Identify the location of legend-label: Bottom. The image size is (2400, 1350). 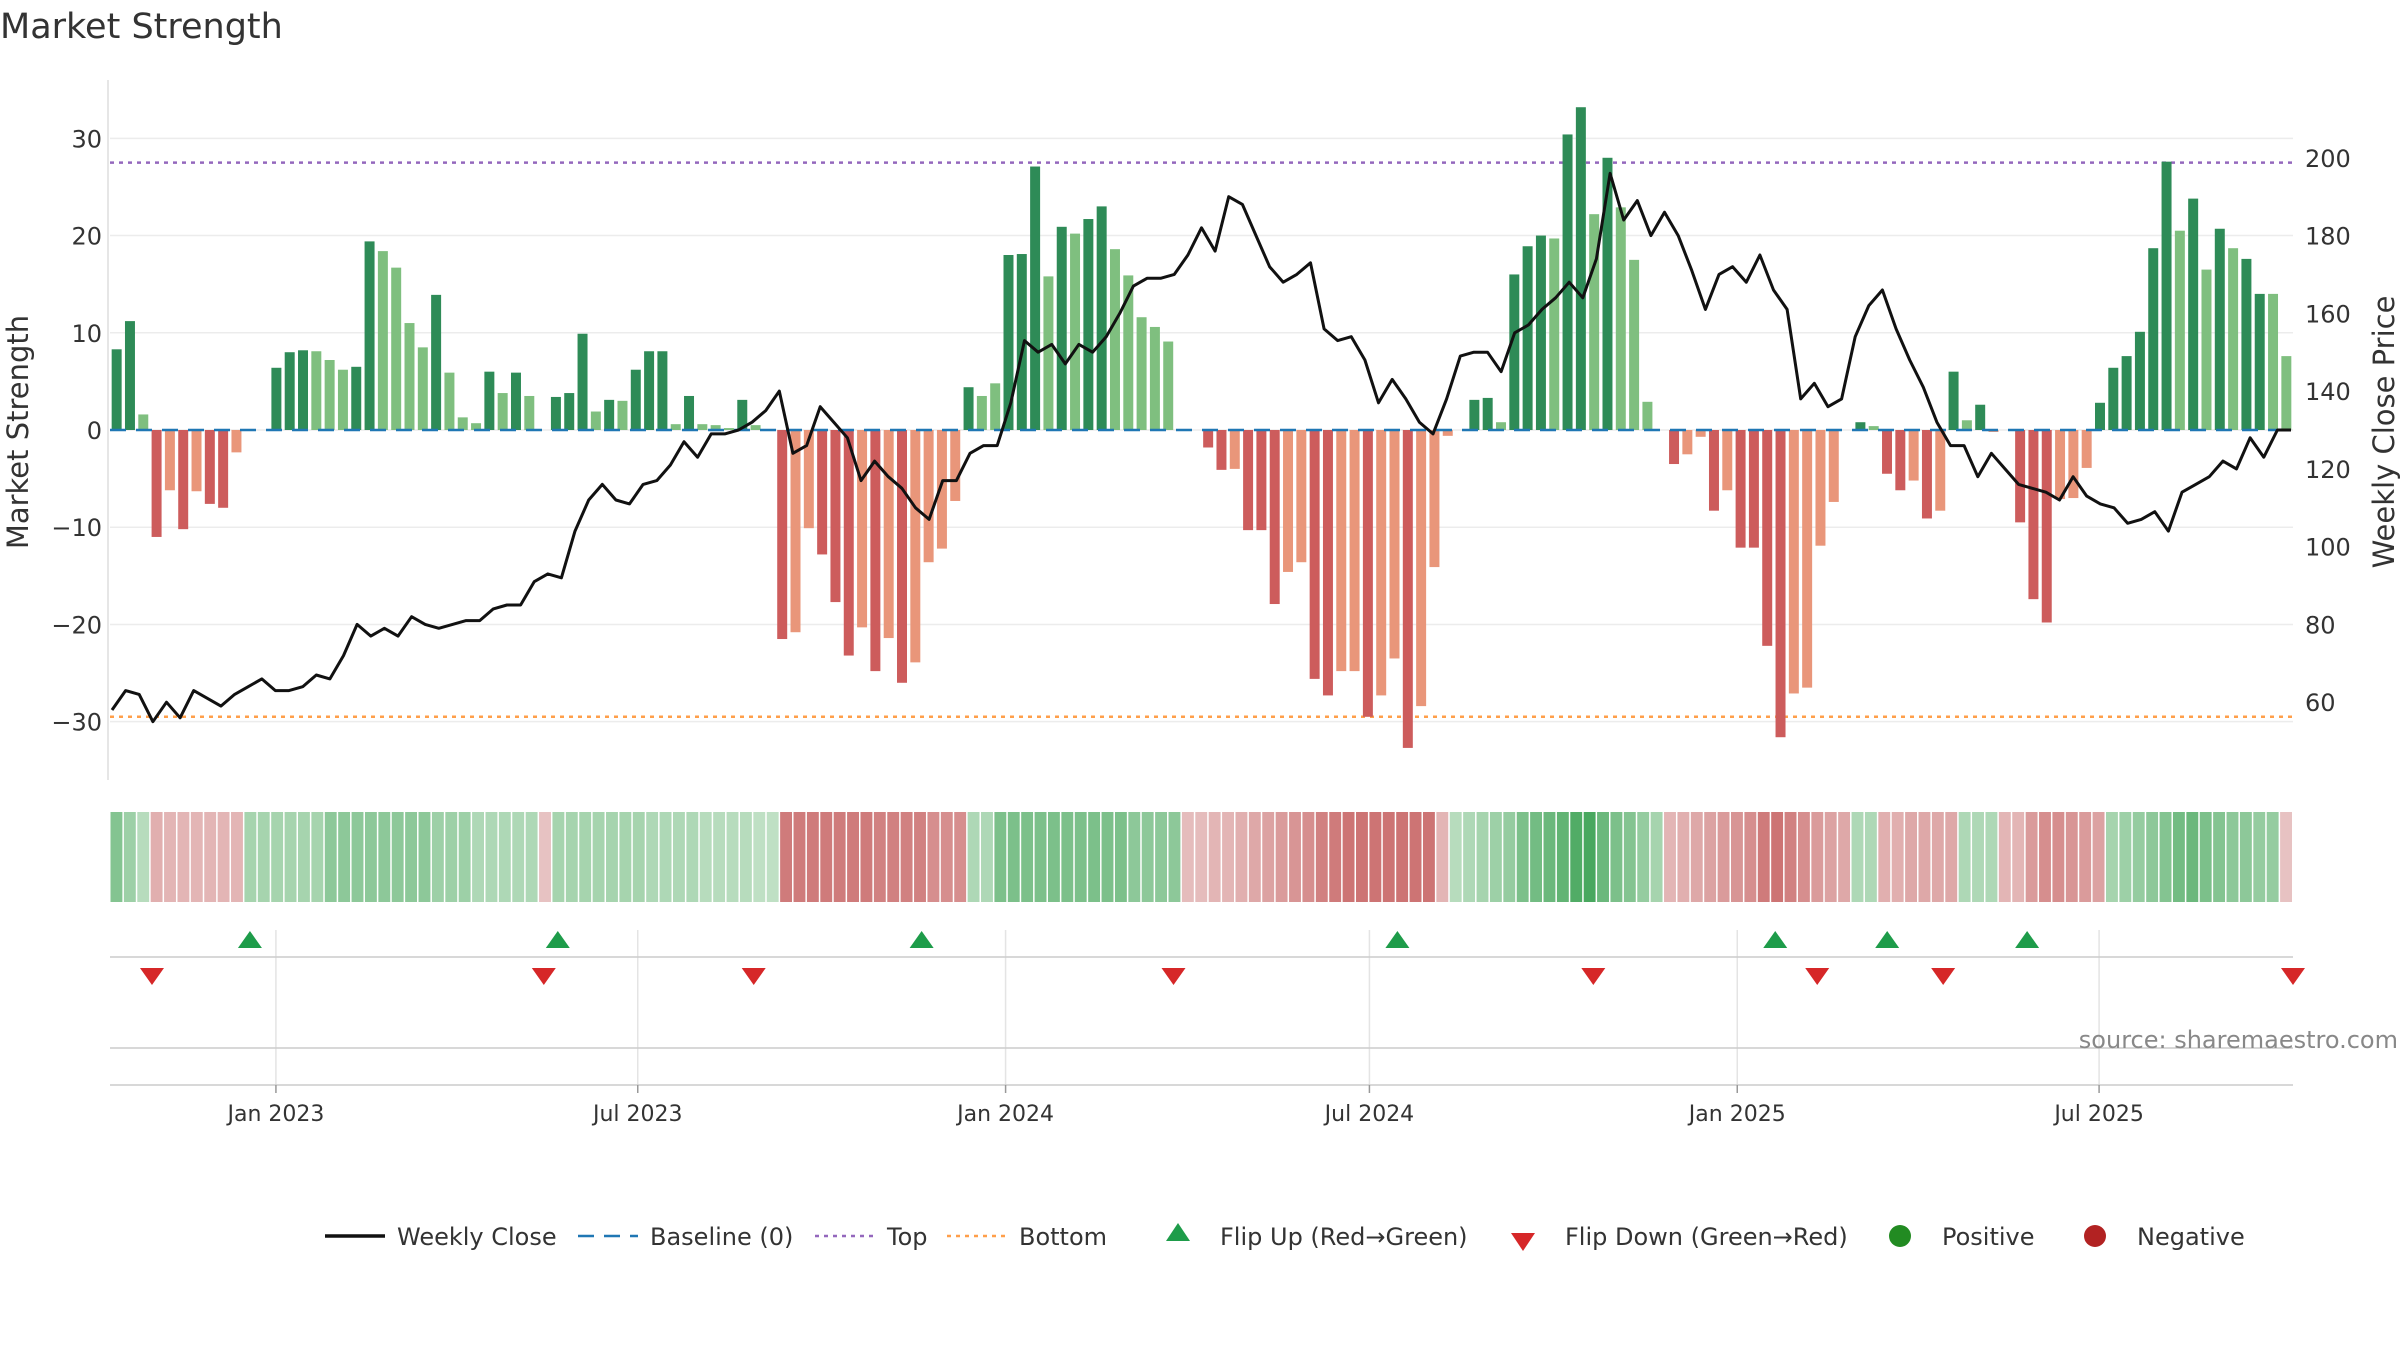
(1063, 1237).